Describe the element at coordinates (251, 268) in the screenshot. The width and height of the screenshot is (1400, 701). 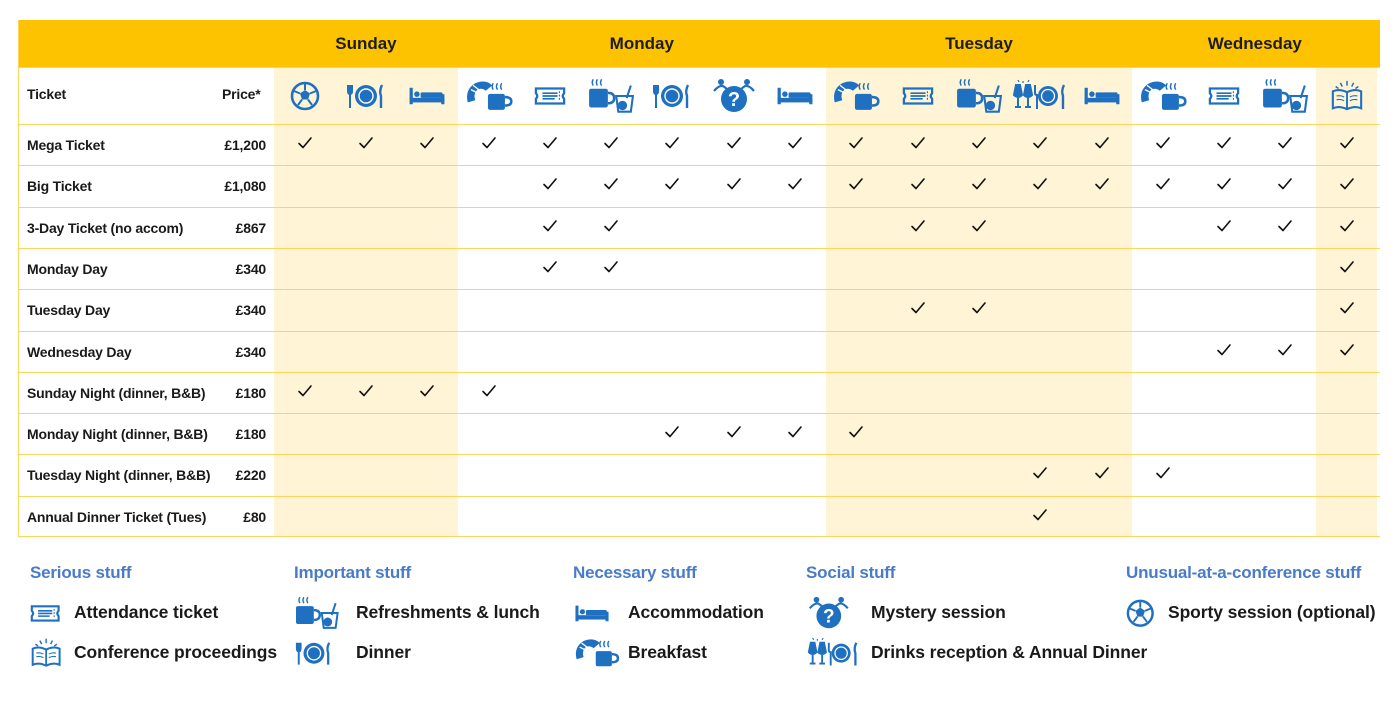
I see `ticket-price: £340` at that location.